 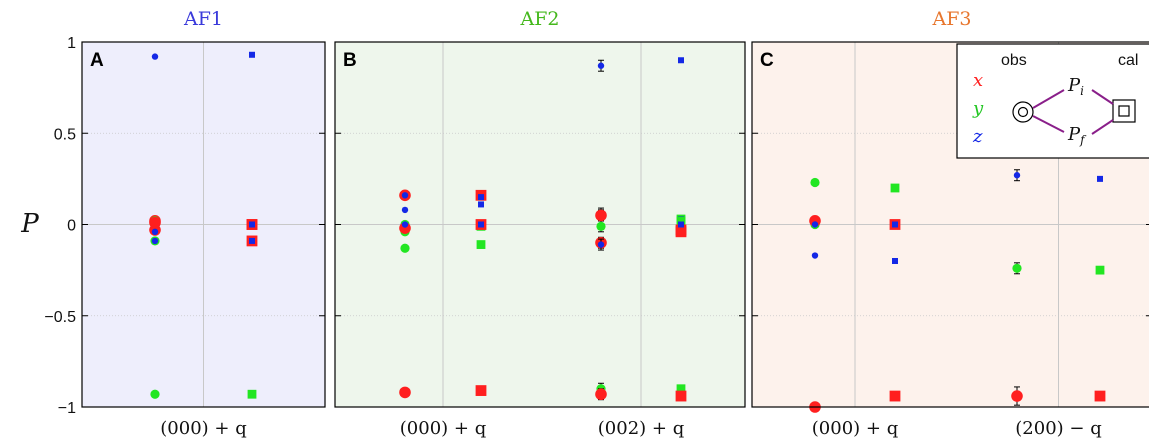 I want to click on legend-obs-target-icon, so click(x=1023, y=112).